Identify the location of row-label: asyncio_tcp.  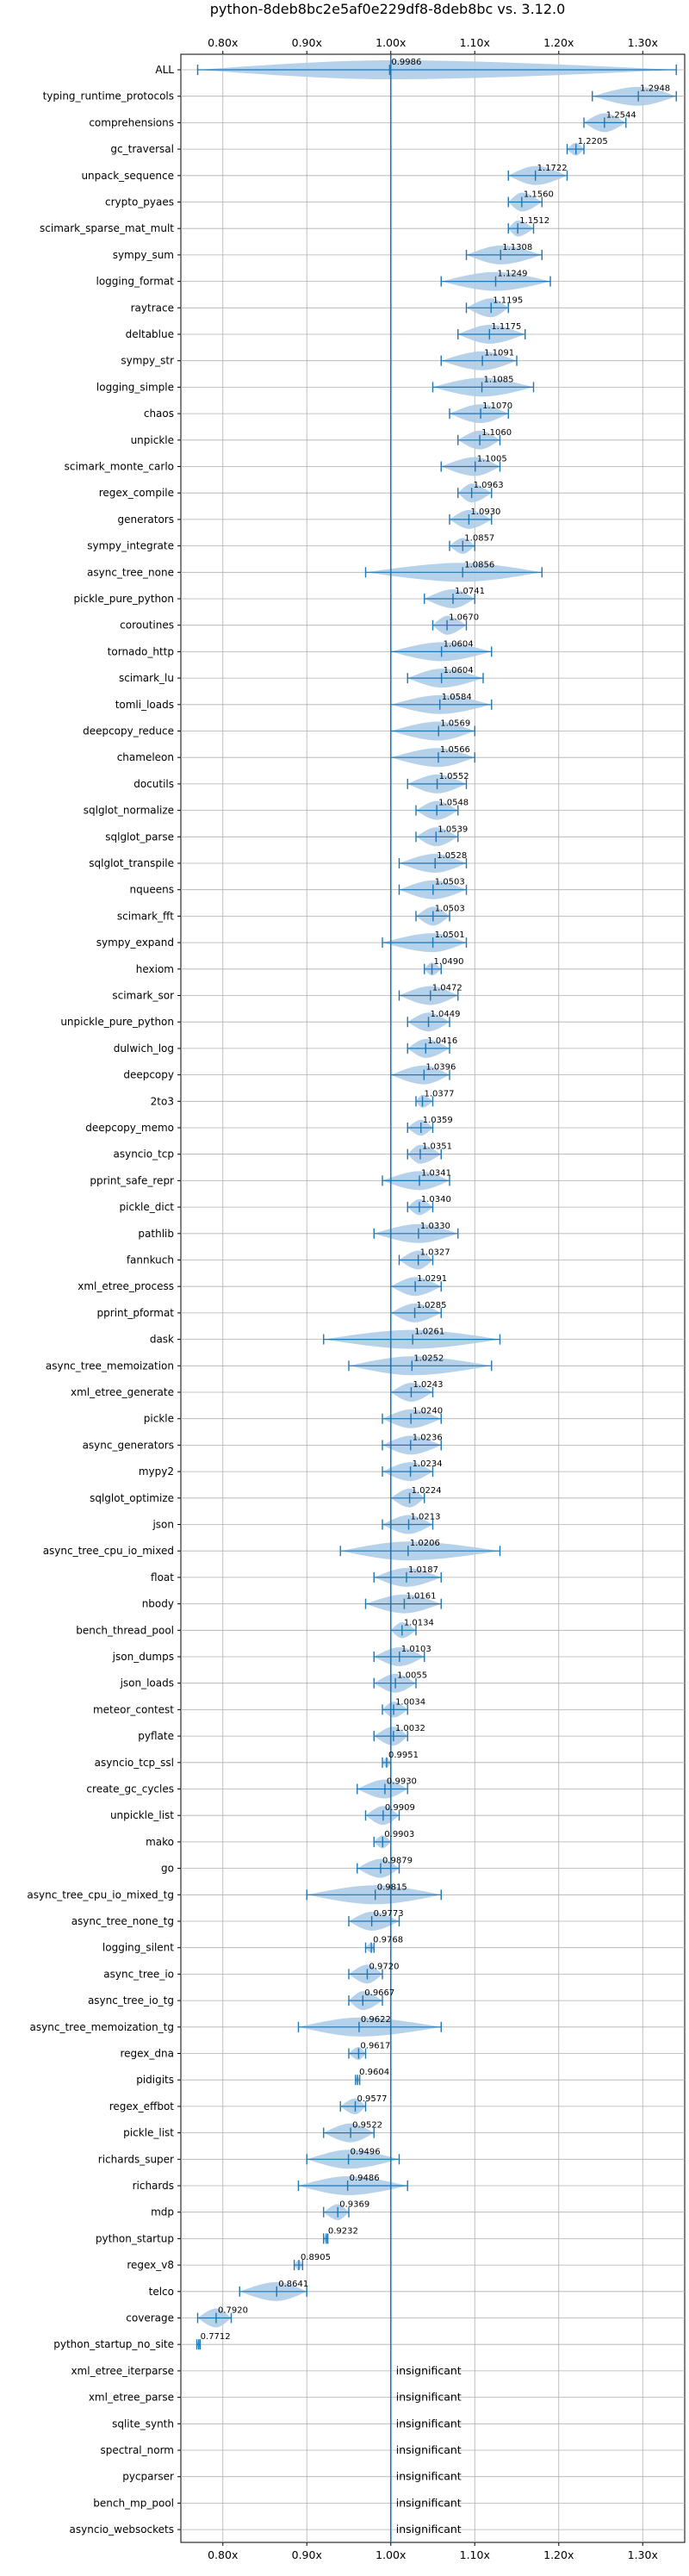
(143, 1154).